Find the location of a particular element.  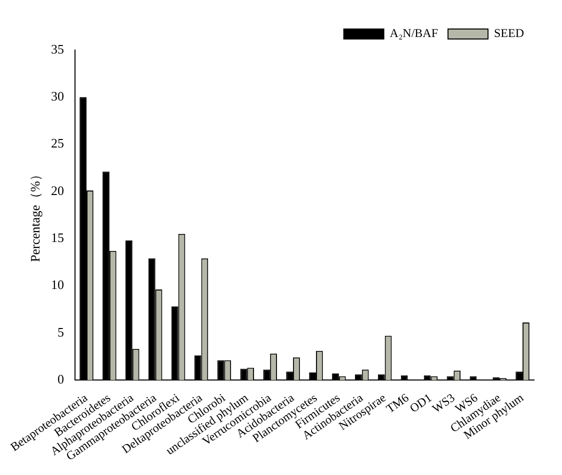

y-tick-label: 10 is located at coordinates (57, 284).